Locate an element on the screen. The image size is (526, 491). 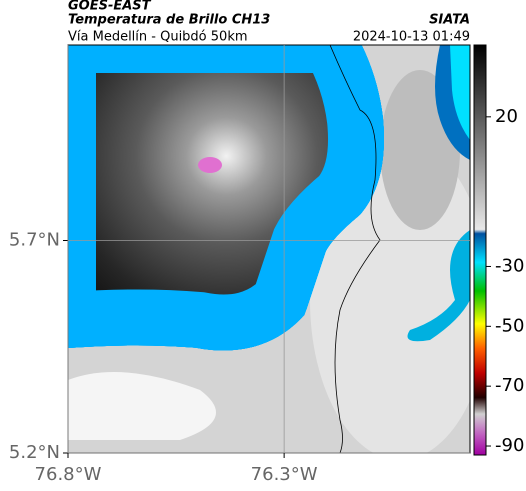
colorbar-tick-label: -50 is located at coordinates (509, 325).